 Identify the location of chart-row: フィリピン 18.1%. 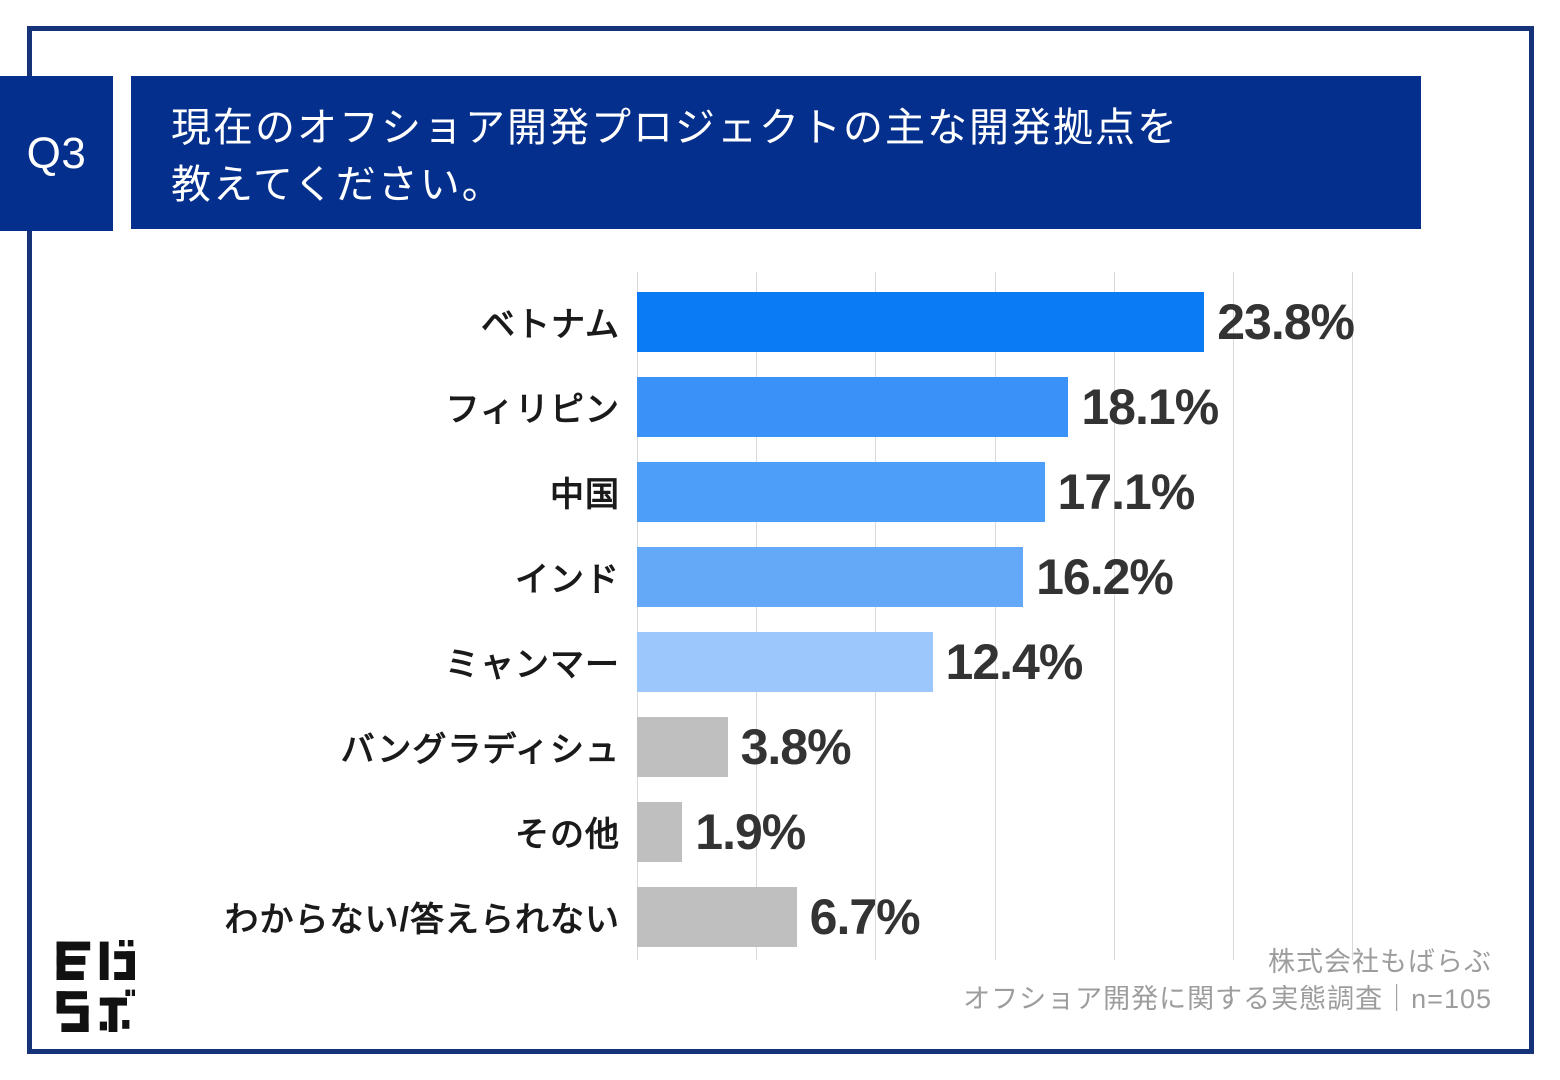
(780, 406).